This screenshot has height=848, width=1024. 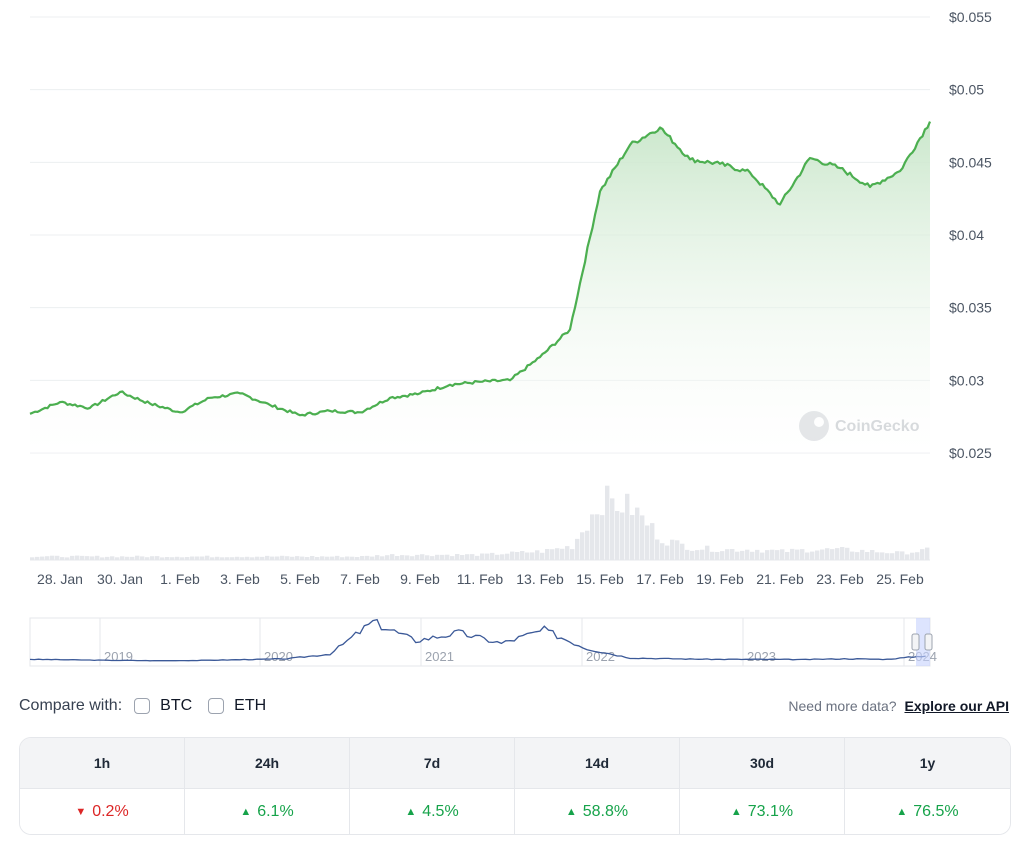 I want to click on navigator-year-label: 2020, so click(x=278, y=656).